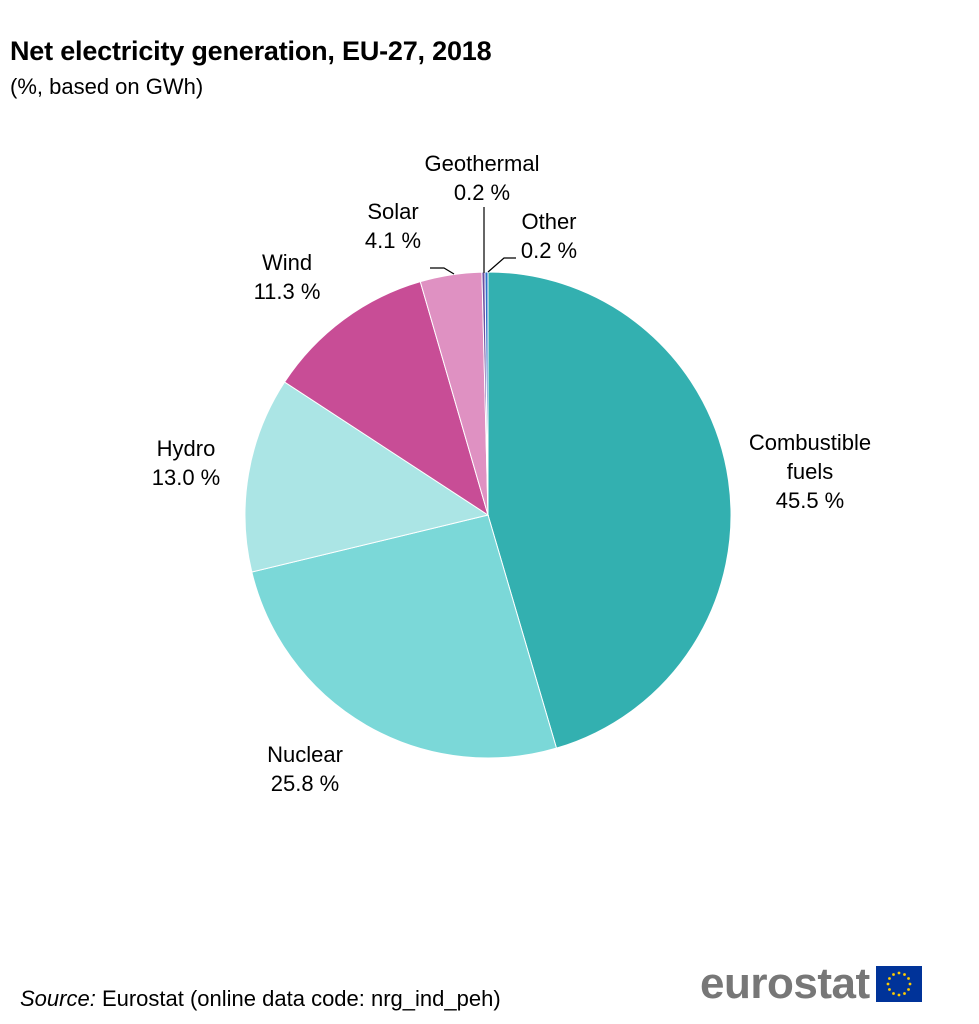 The height and width of the screenshot is (1024, 979). Describe the element at coordinates (549, 236) in the screenshot. I see `slice-label-other: Other 0.2 %` at that location.